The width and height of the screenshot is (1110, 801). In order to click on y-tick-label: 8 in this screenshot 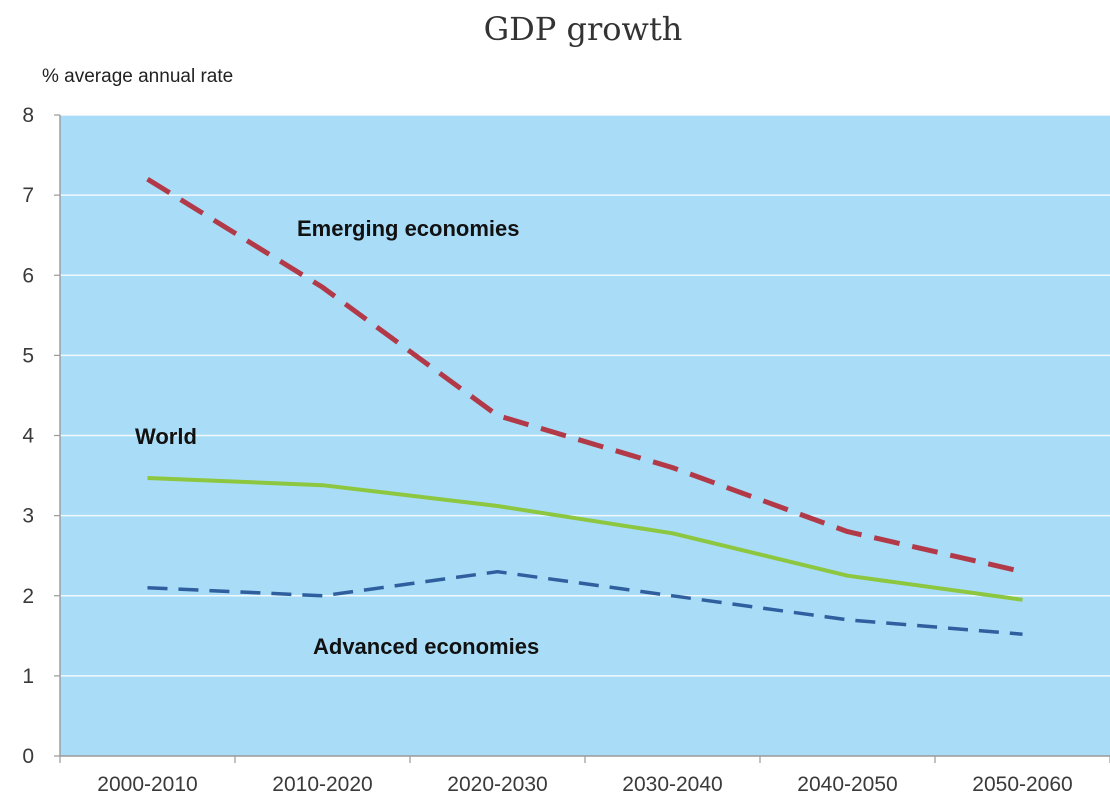, I will do `click(28, 115)`.